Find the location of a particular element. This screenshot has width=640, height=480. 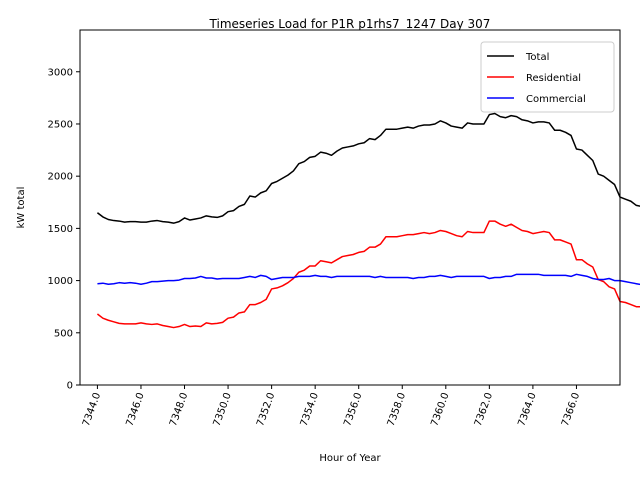

y-tick-label: 500 is located at coordinates (63, 333).